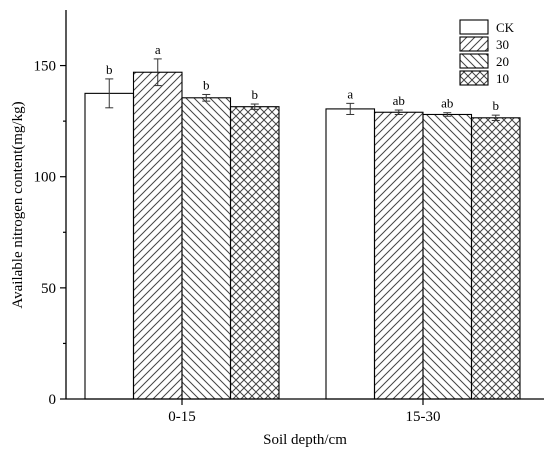 The width and height of the screenshot is (550, 459). What do you see at coordinates (45, 67) in the screenshot?
I see `y-tick-label: 150` at bounding box center [45, 67].